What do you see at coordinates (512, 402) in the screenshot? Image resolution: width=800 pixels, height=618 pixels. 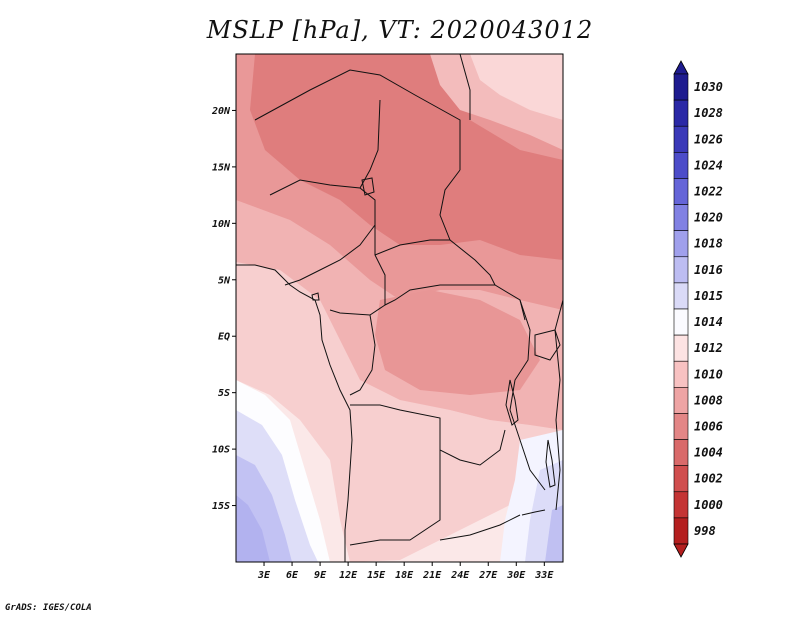 I see `lake-tanganyika` at bounding box center [512, 402].